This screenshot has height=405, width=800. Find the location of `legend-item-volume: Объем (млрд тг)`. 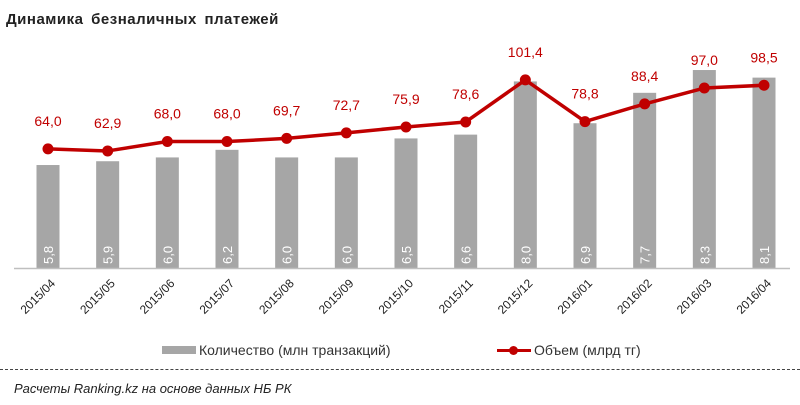

legend-item-volume: Объем (млрд тг) is located at coordinates (569, 350).